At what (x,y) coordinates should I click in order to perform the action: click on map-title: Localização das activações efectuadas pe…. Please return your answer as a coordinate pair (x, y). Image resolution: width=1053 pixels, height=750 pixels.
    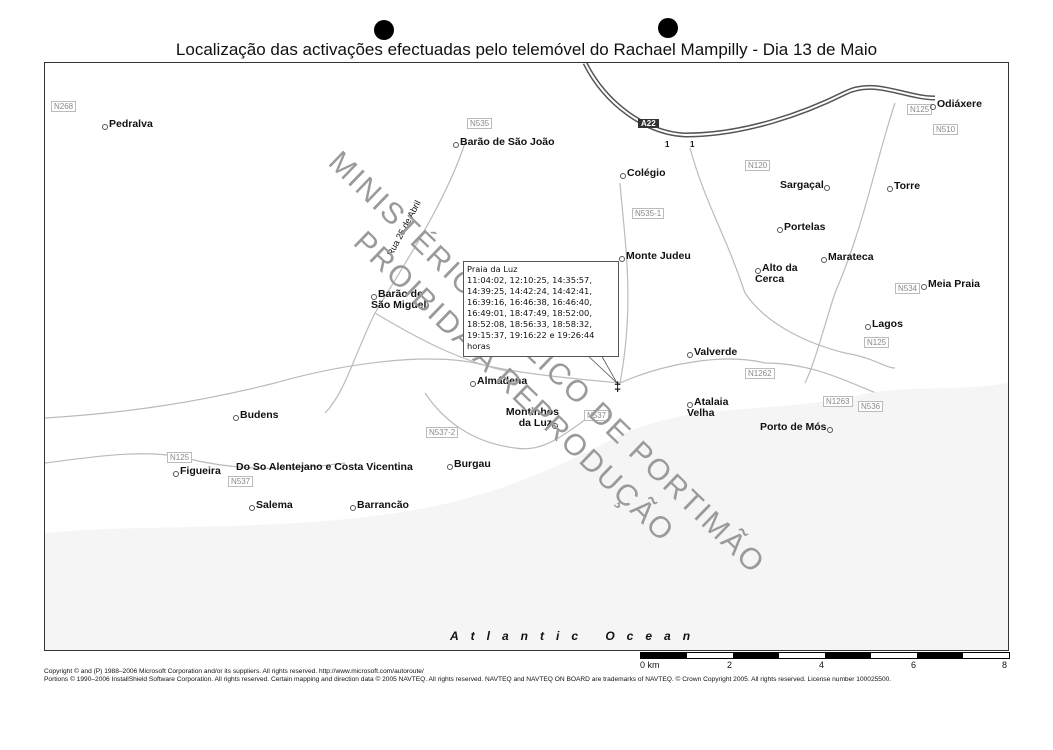
    Looking at the image, I should click on (526, 49).